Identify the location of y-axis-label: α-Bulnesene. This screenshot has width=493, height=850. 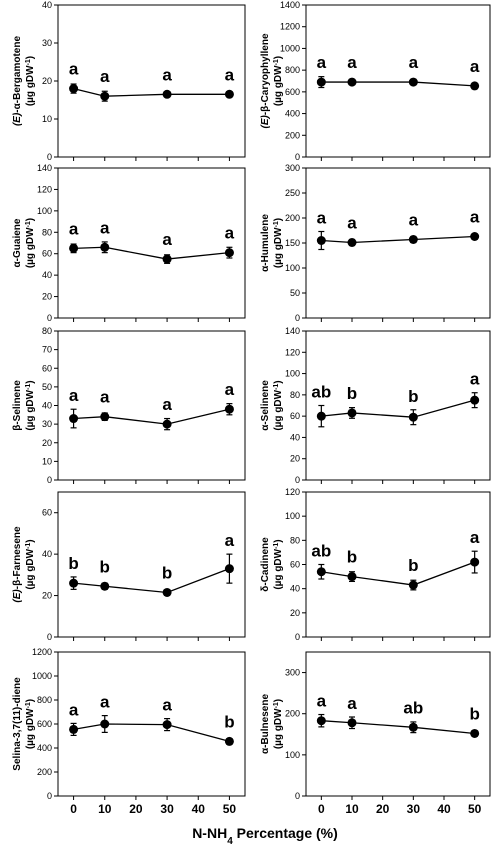
(265, 724).